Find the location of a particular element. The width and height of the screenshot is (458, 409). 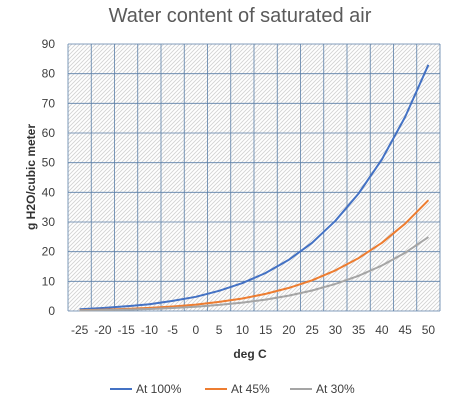

y-tick-labels: 0 10 20 30 40 50 60 70 80 90 is located at coordinates (49, 177).